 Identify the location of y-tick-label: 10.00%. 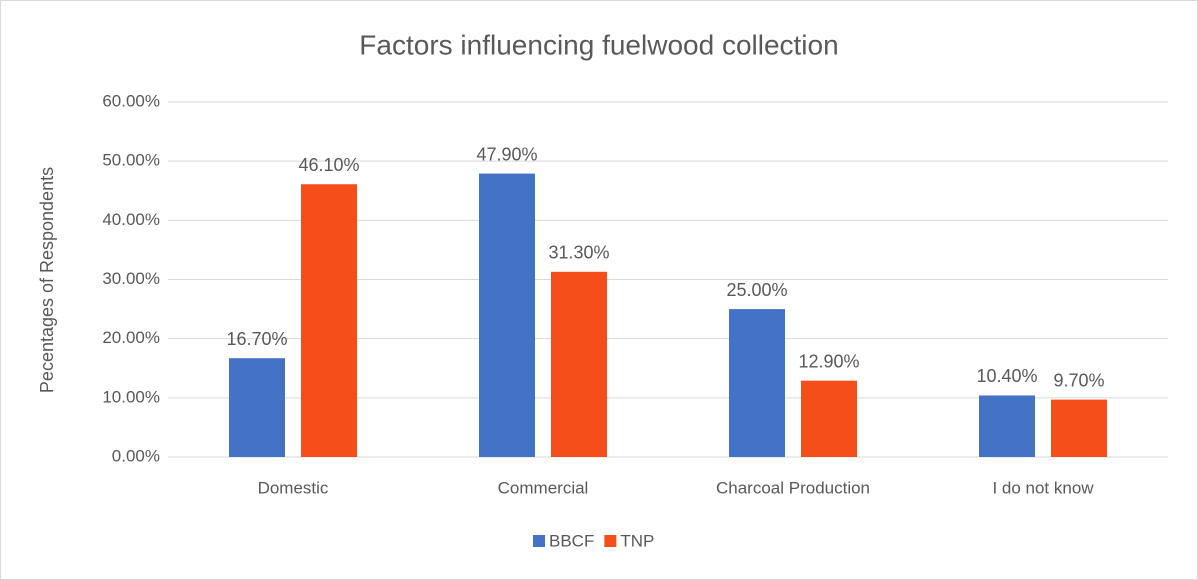
(131, 396).